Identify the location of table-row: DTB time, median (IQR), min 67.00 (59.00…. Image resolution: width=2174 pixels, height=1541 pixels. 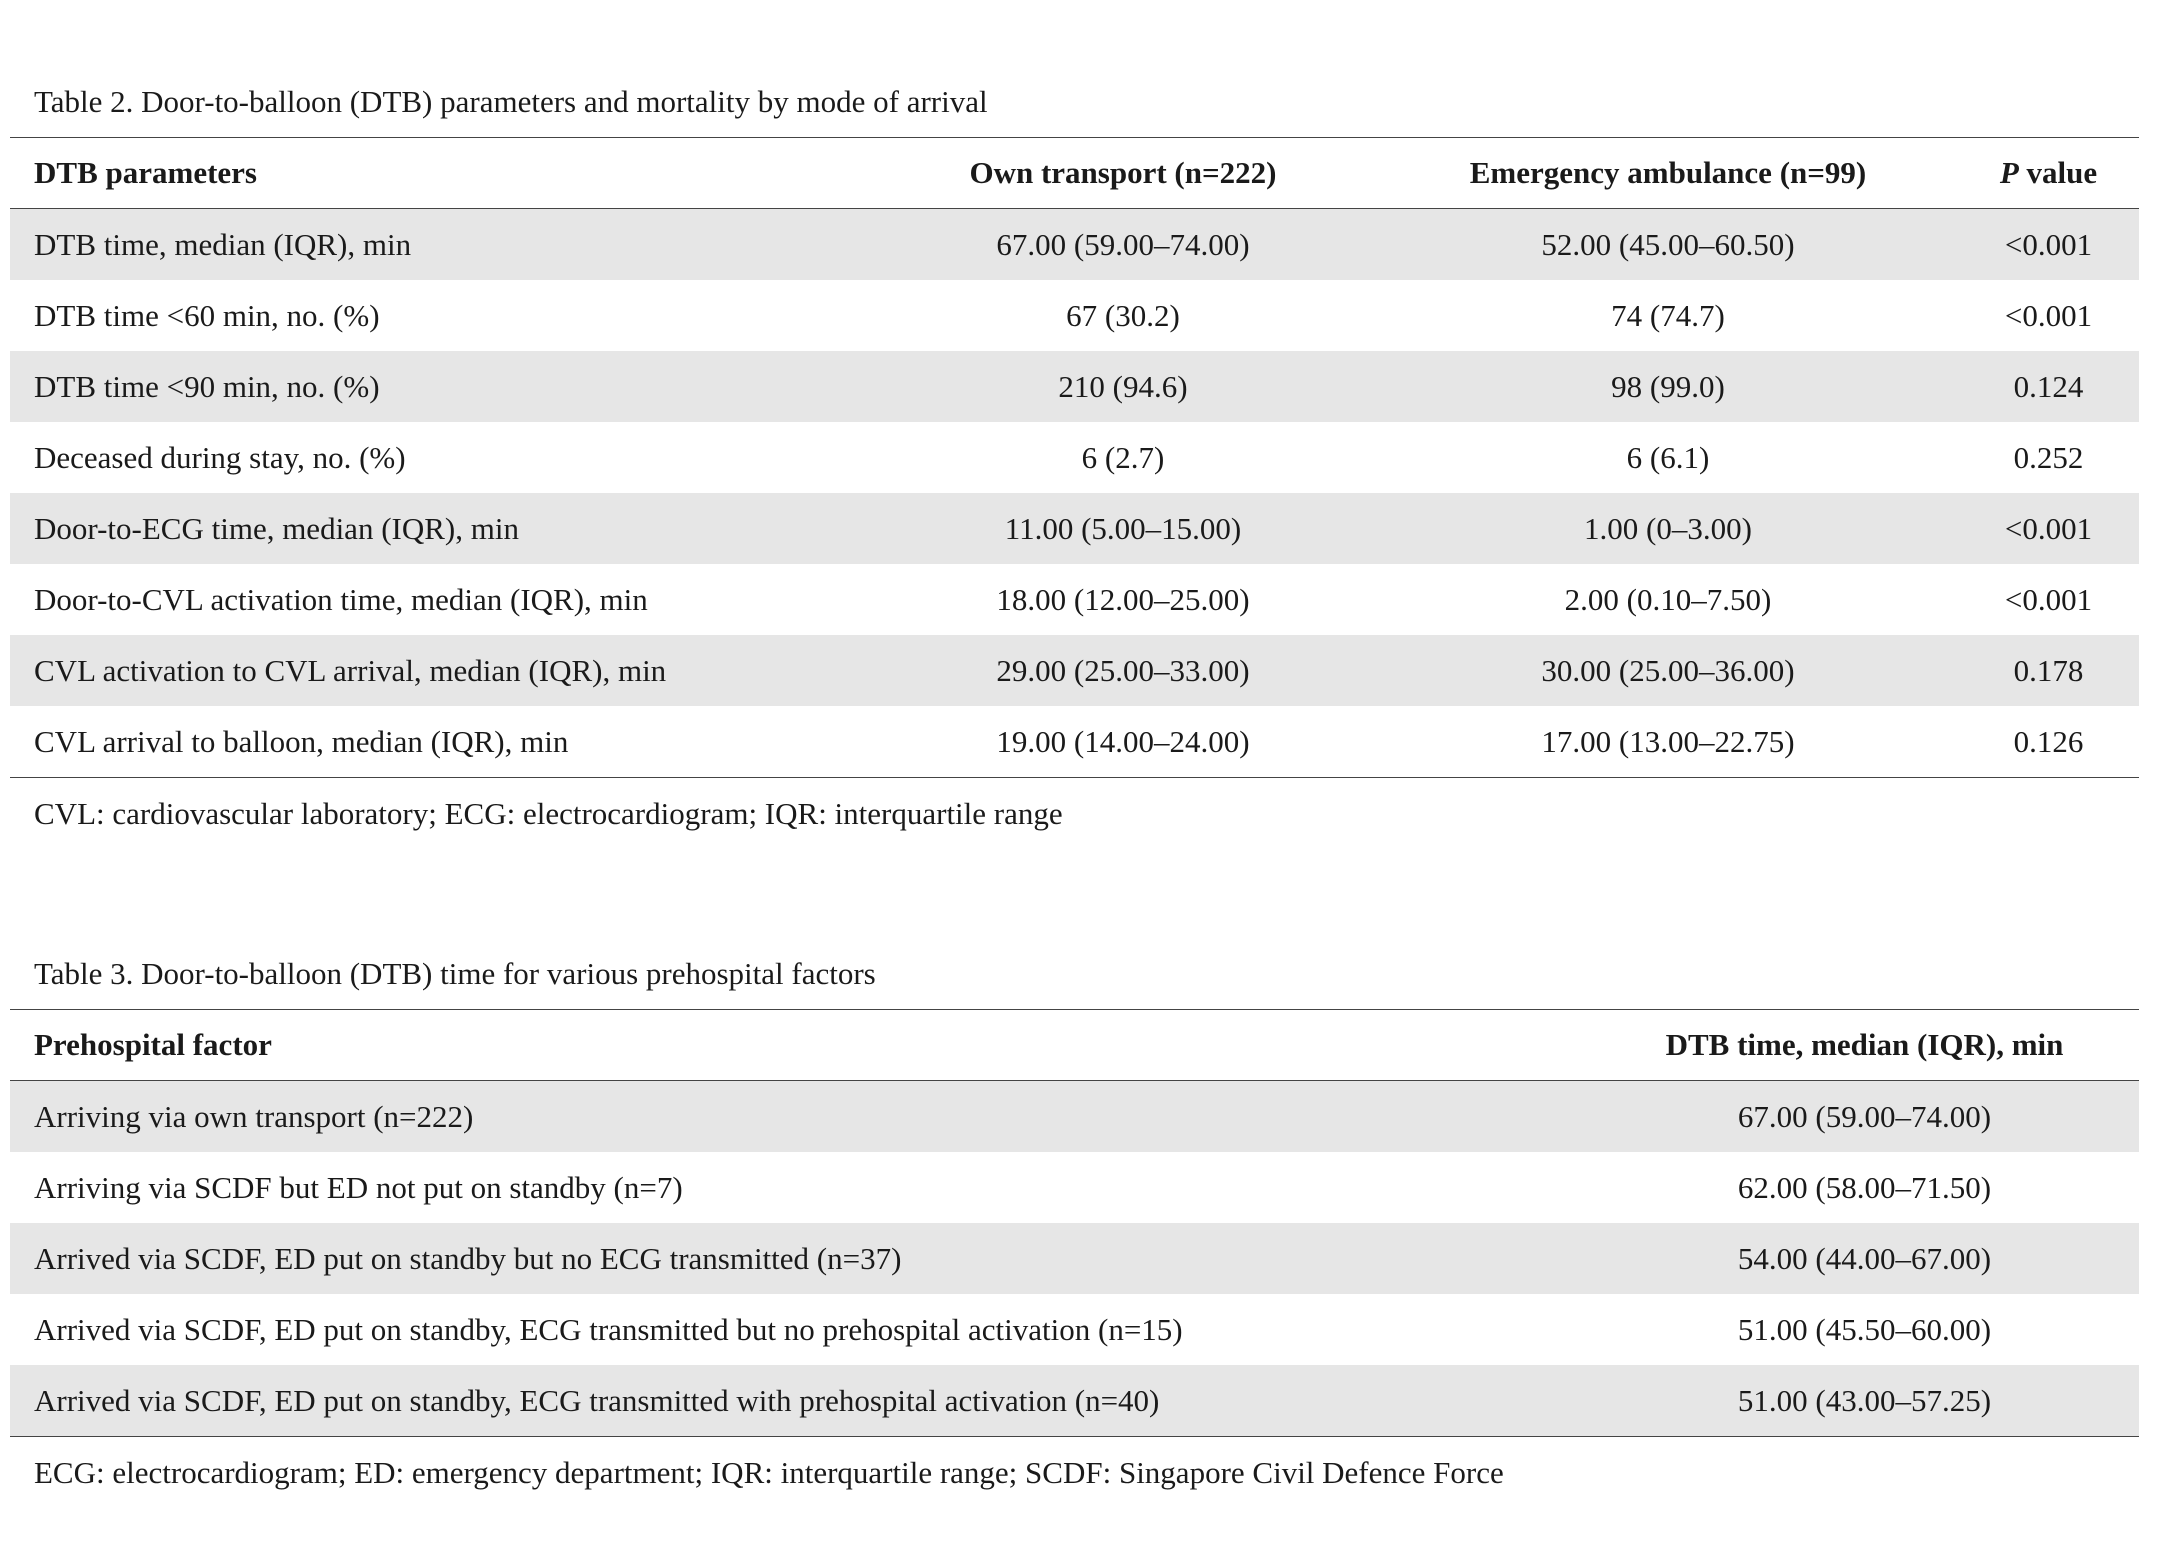
(1074, 244).